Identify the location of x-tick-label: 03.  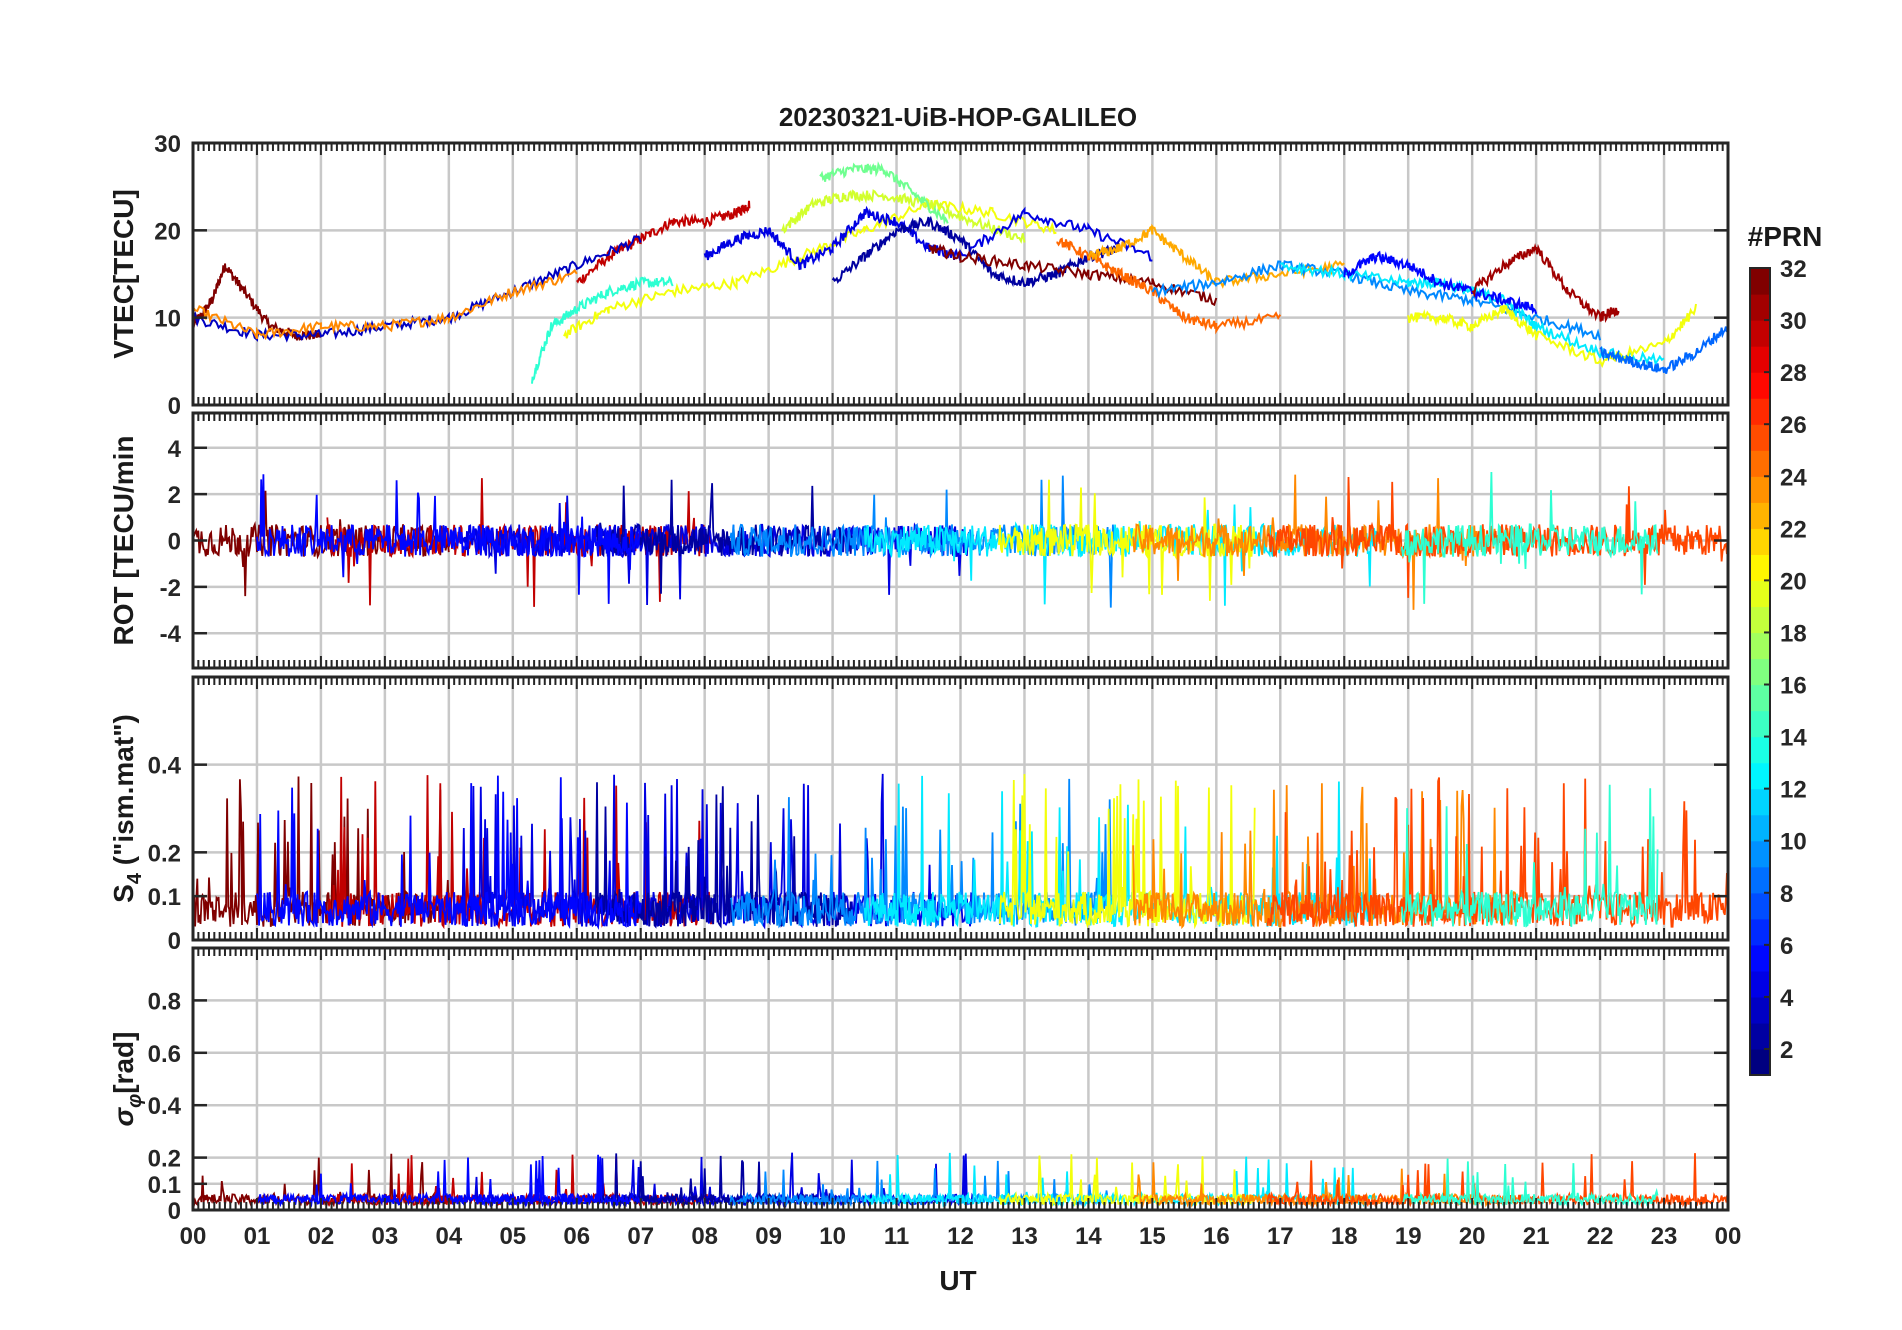
(385, 1236).